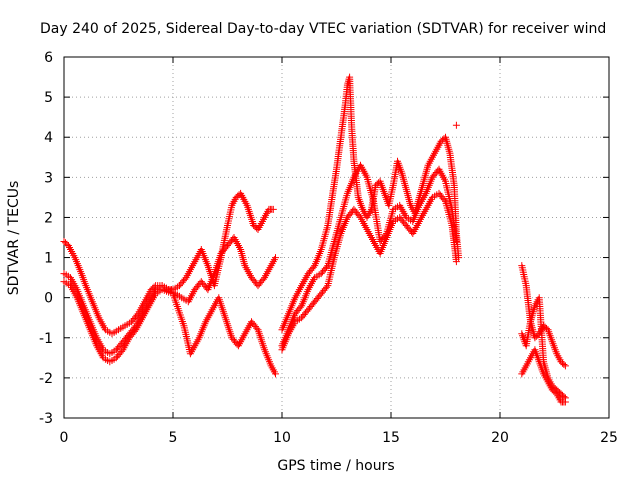 This screenshot has width=640, height=480. I want to click on x-tick-label: 0, so click(64, 438).